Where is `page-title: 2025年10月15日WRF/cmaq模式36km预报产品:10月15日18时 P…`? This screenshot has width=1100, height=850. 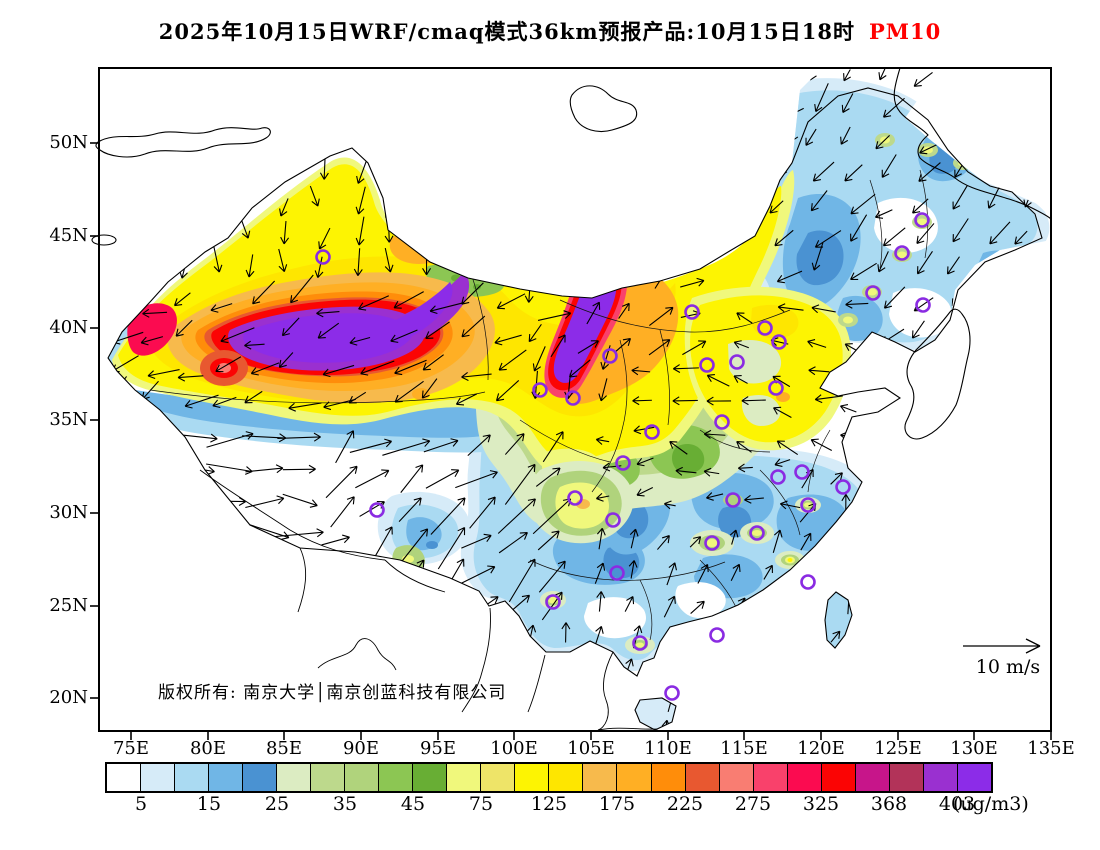 page-title: 2025年10月15日WRF/cmaq模式36km预报产品:10月15日18时 P… is located at coordinates (550, 31).